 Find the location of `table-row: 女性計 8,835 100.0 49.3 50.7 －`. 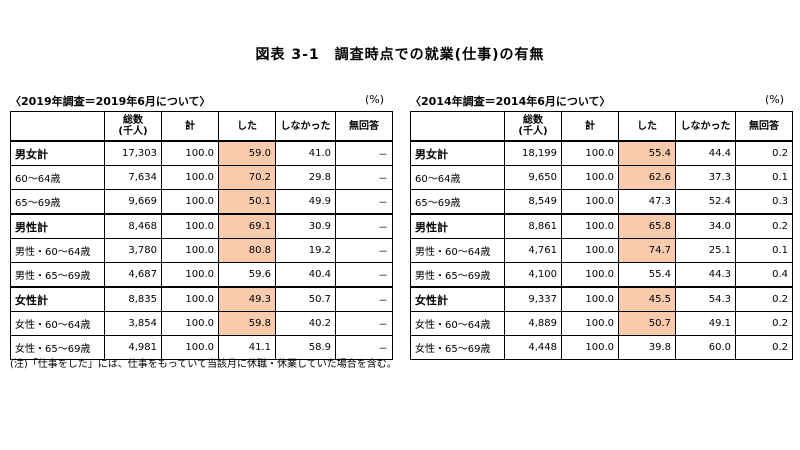

table-row: 女性計 8,835 100.0 49.3 50.7 － is located at coordinates (201, 299).